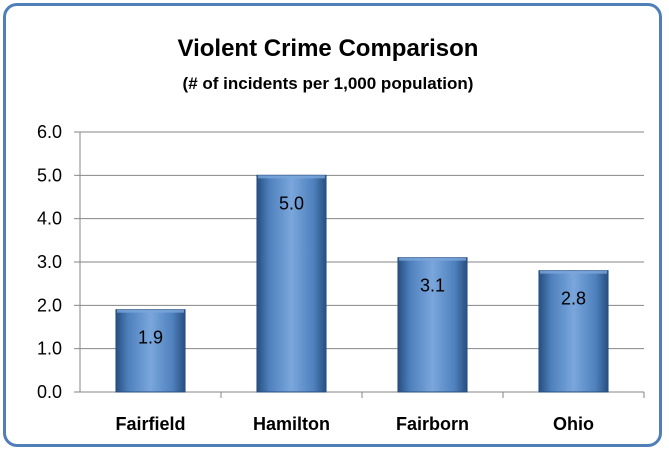  I want to click on y-tick-label: 6.0, so click(49, 132).